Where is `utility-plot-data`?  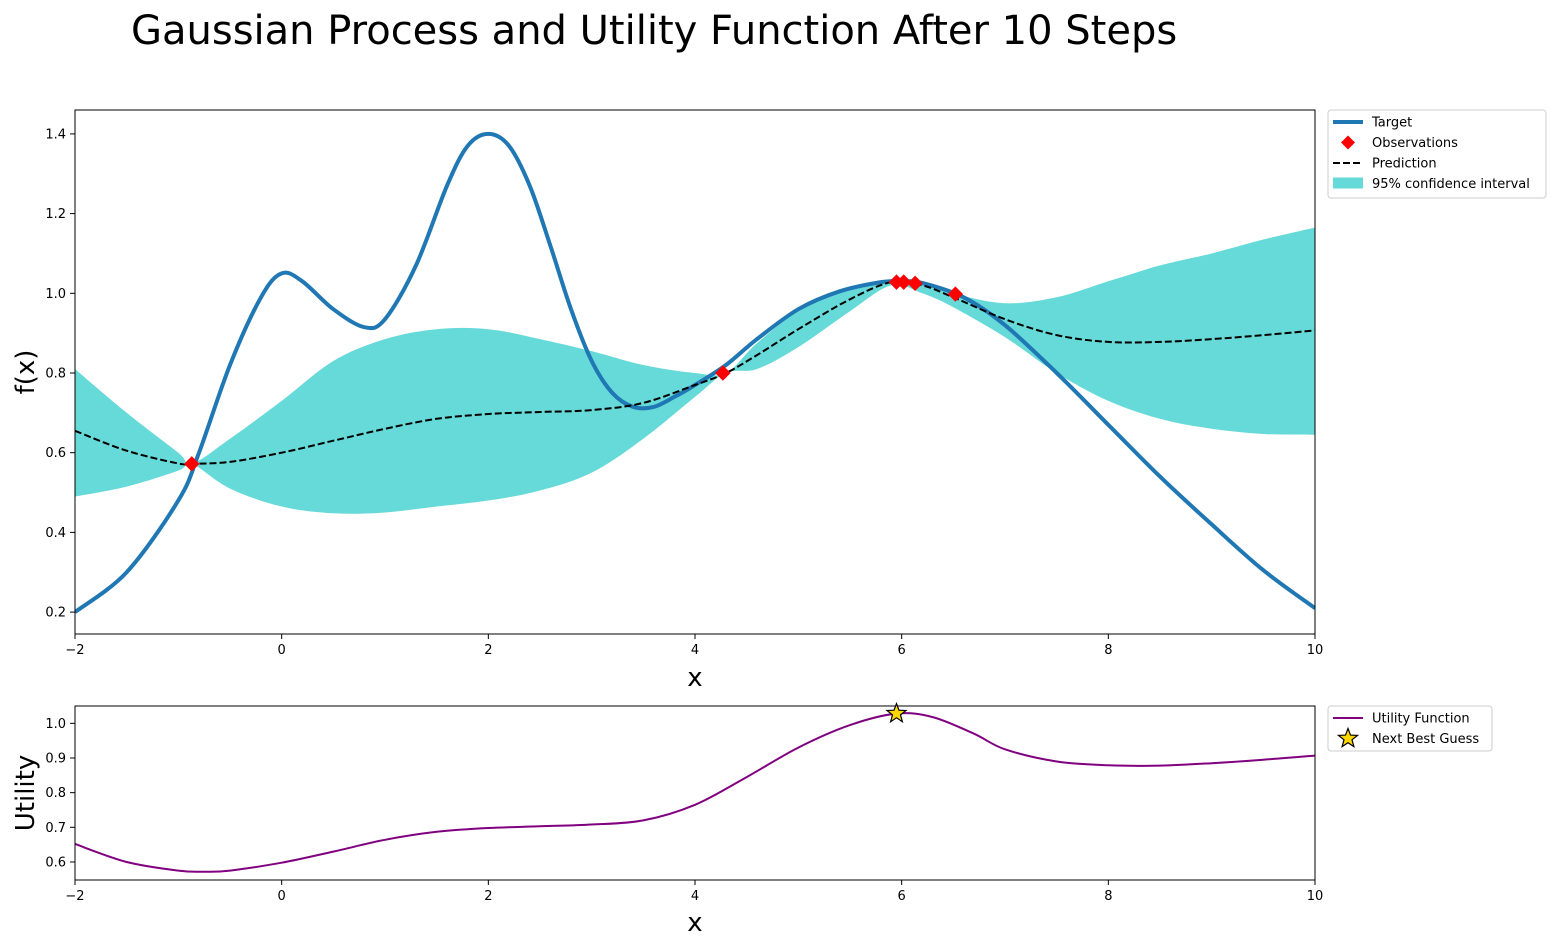
utility-plot-data is located at coordinates (695, 792).